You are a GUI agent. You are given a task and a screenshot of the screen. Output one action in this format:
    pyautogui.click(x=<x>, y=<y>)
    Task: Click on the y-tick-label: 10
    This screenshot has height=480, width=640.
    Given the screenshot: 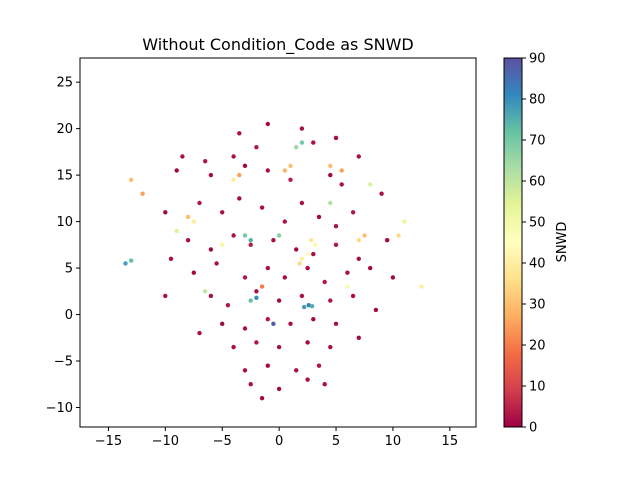 What is the action you would take?
    pyautogui.click(x=64, y=222)
    